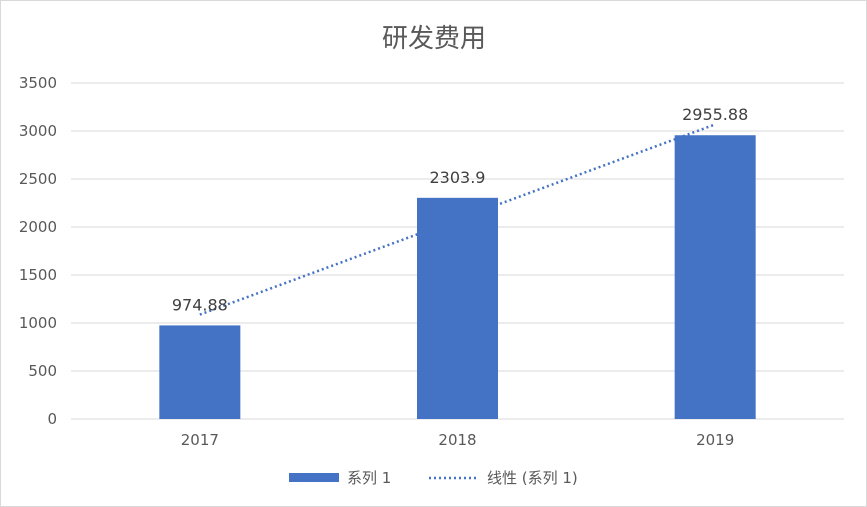 The image size is (867, 507). What do you see at coordinates (715, 114) in the screenshot?
I see `data-label: 2955.88` at bounding box center [715, 114].